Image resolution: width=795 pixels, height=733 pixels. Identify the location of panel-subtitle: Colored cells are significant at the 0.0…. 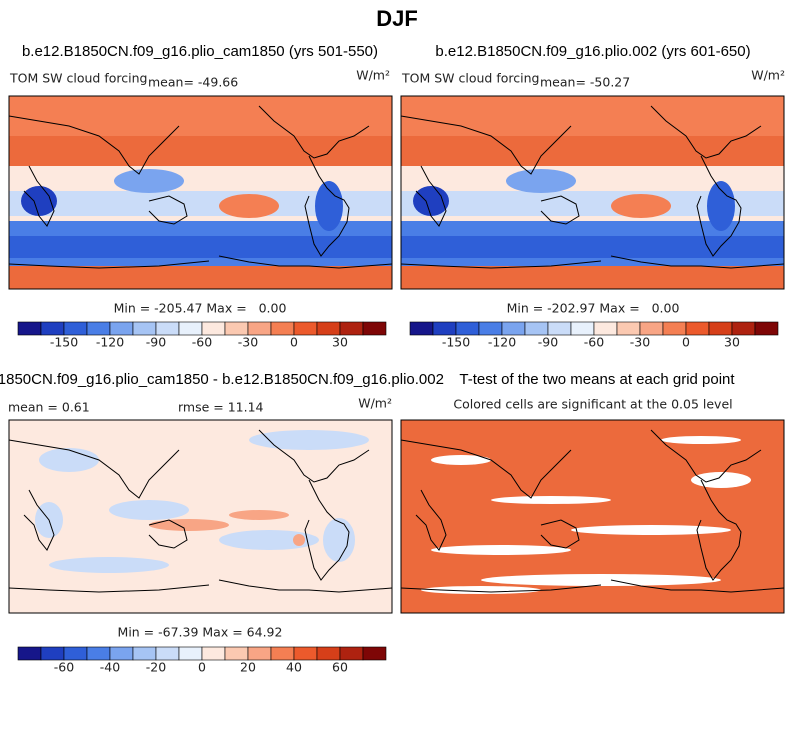
(592, 404).